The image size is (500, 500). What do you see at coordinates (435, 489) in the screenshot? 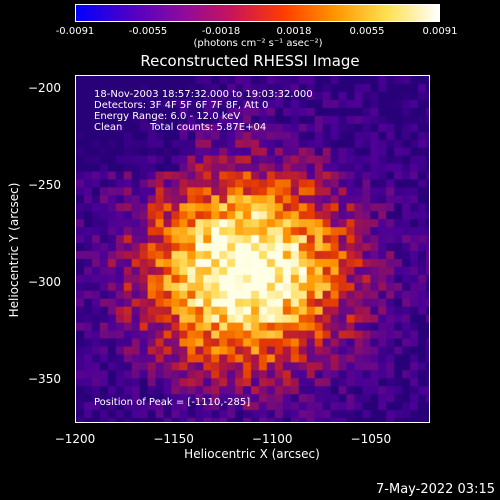
I see `timestamp: 7-May-2022 03:15` at bounding box center [435, 489].